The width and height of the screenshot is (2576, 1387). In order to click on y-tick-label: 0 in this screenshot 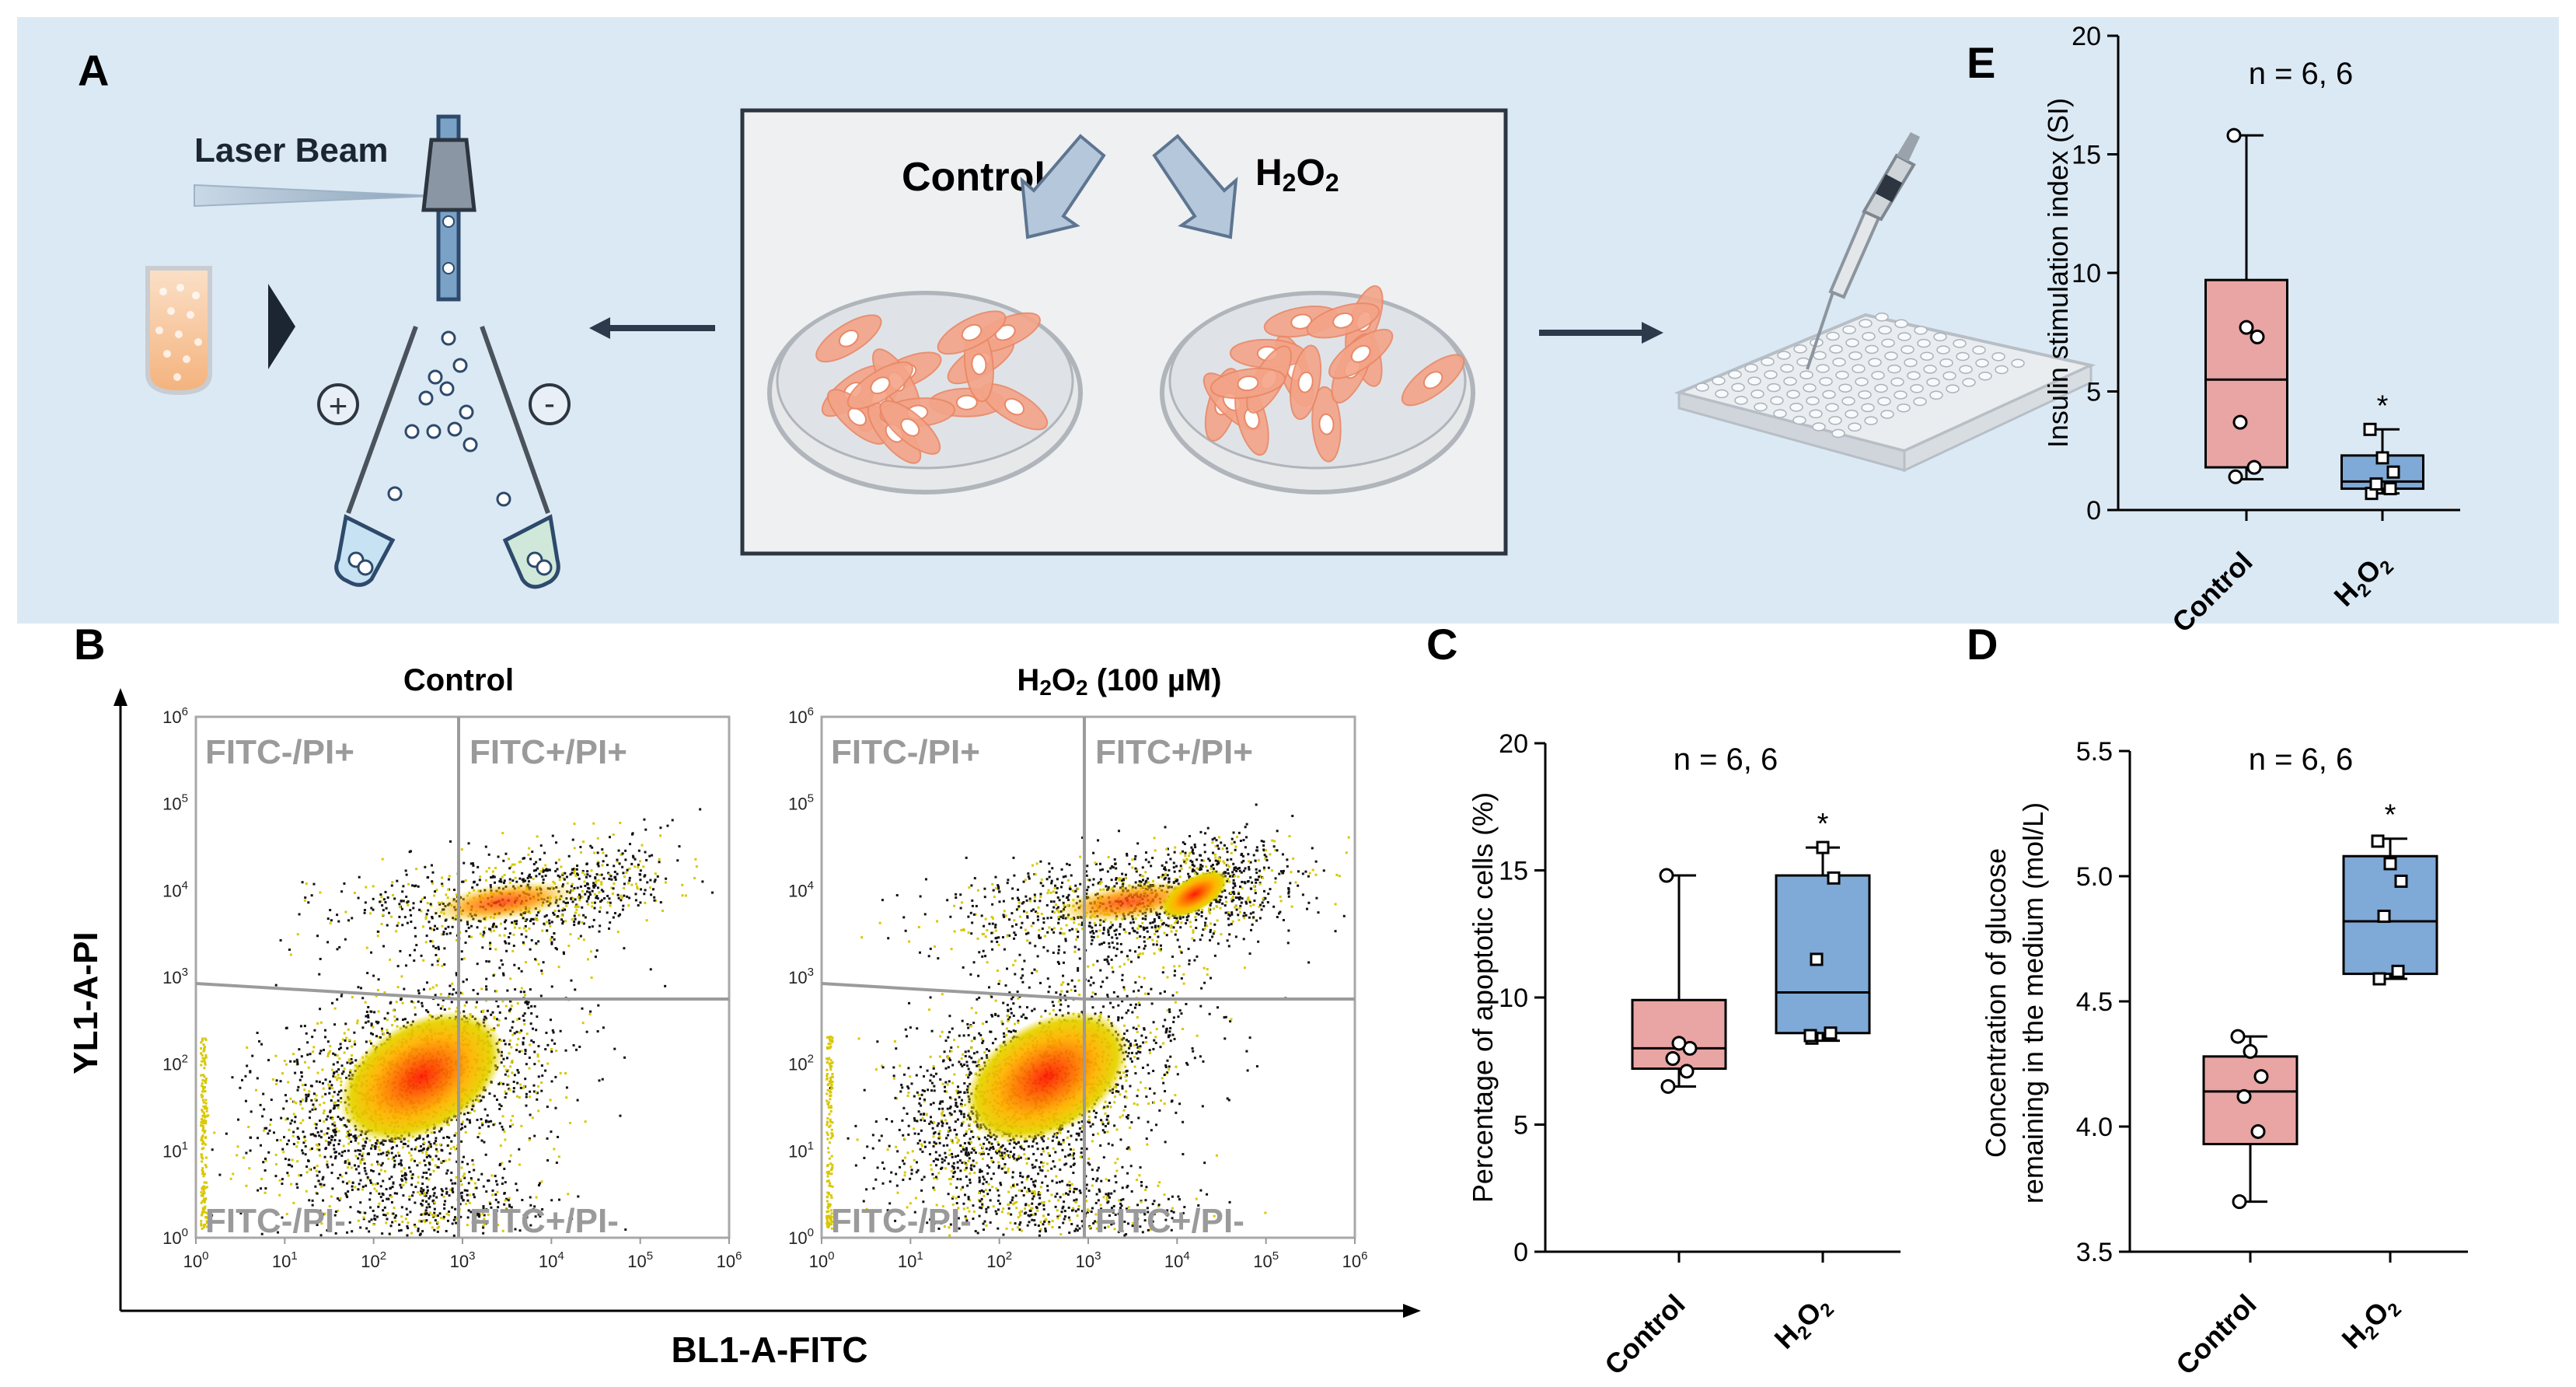, I will do `click(2094, 511)`.